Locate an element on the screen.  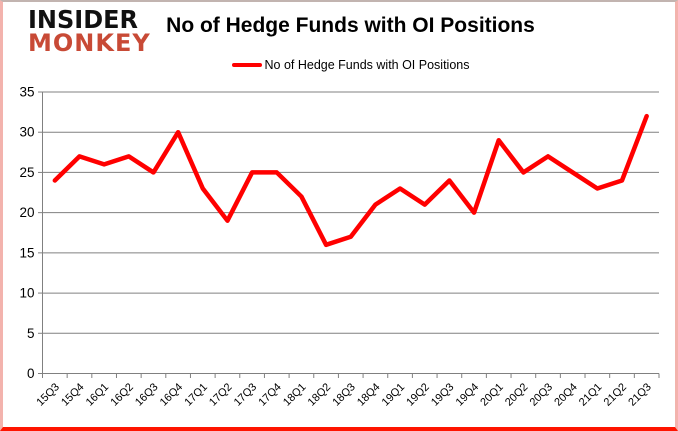
y-tick-label: 35 is located at coordinates (26, 92).